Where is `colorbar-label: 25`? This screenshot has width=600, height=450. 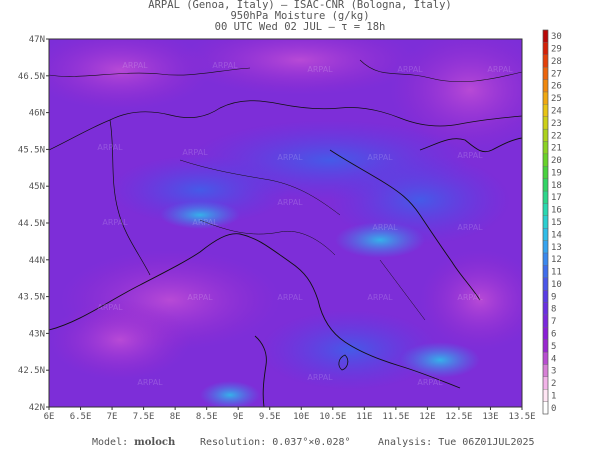
colorbar-label: 25 is located at coordinates (556, 99).